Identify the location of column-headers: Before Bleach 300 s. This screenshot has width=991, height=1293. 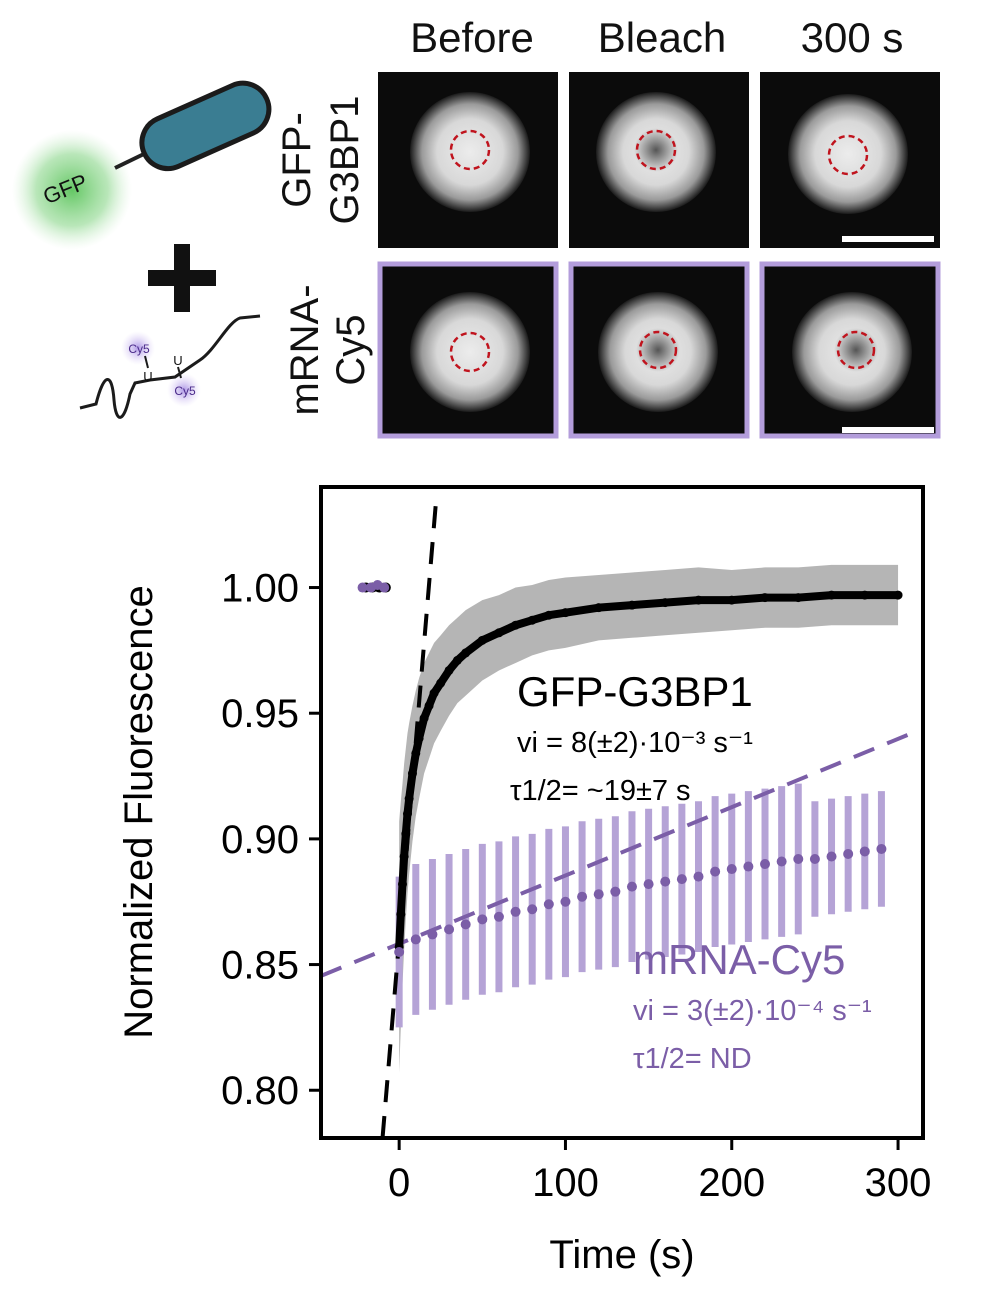
(656, 37).